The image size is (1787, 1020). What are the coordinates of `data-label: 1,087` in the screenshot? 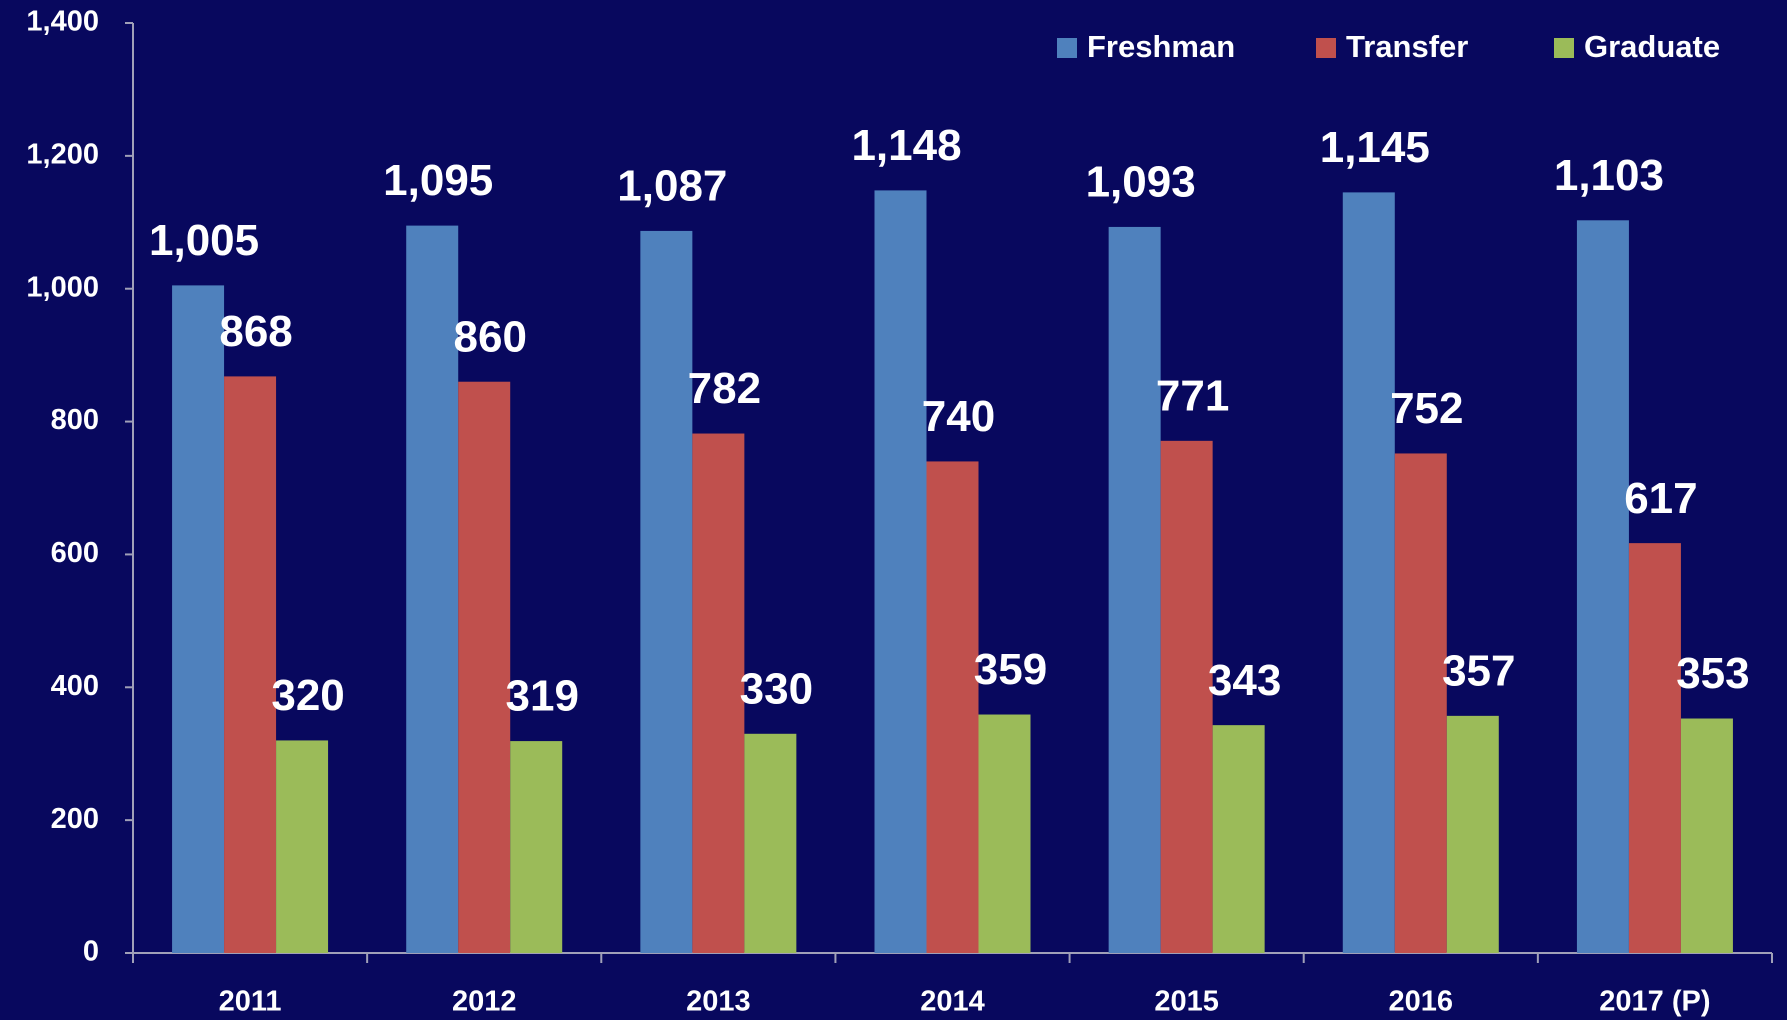 It's located at (672, 186).